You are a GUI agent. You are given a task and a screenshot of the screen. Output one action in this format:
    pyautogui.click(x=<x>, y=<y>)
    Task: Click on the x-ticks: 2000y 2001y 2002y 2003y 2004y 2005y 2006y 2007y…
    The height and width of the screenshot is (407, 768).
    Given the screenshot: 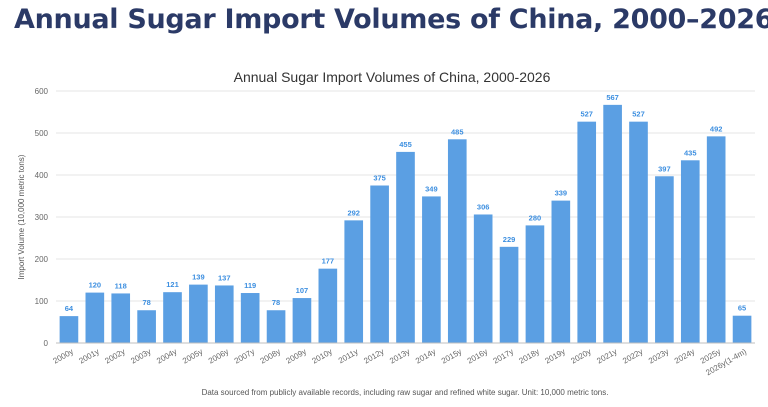 What is the action you would take?
    pyautogui.click(x=400, y=362)
    